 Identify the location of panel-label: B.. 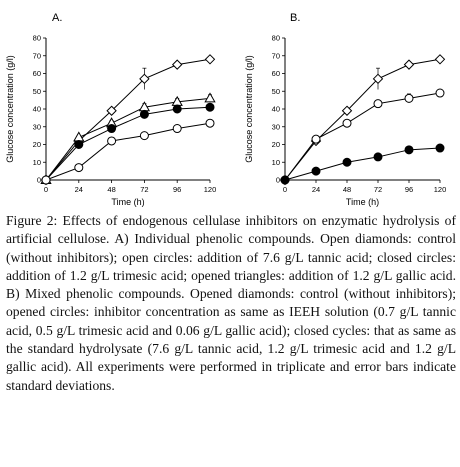
(295, 18).